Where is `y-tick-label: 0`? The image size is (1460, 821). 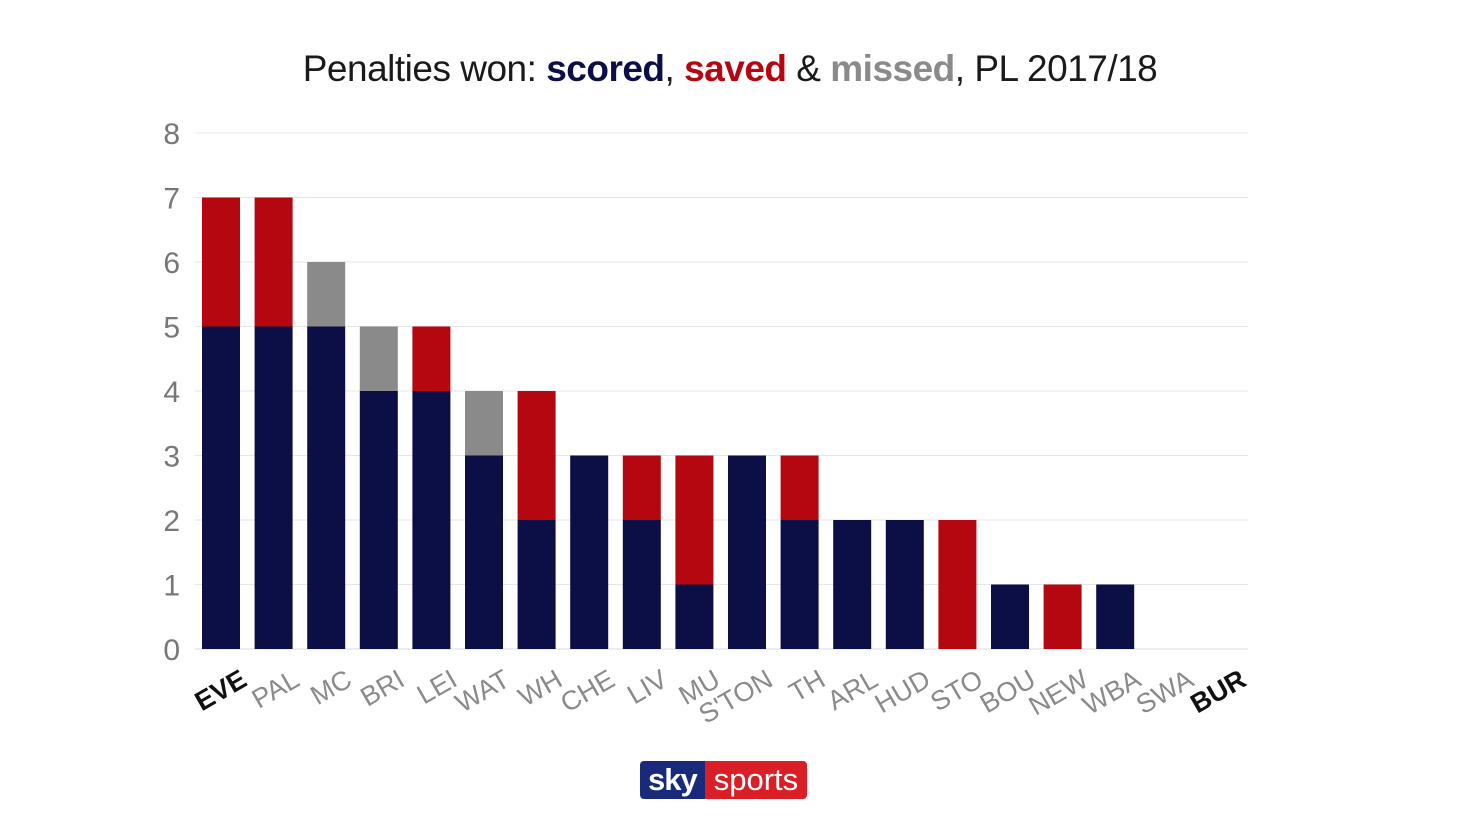 y-tick-label: 0 is located at coordinates (171, 650).